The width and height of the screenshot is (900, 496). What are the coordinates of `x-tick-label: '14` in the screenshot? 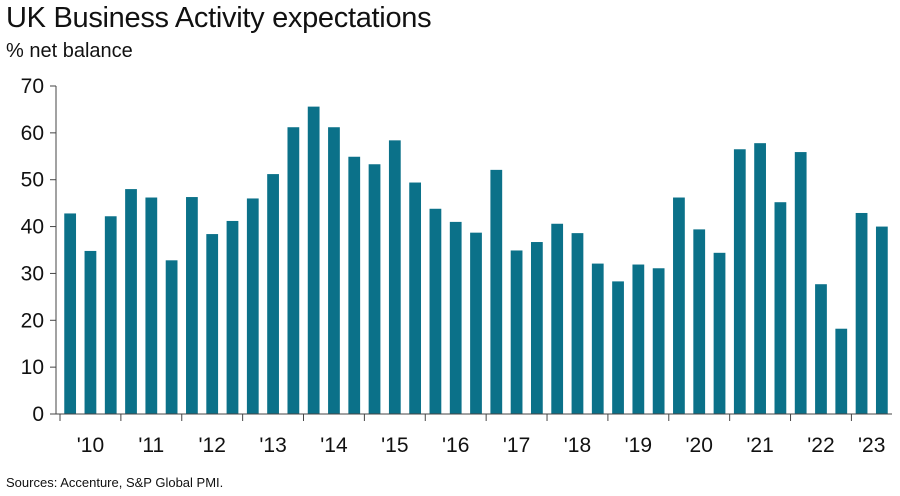 It's located at (334, 445).